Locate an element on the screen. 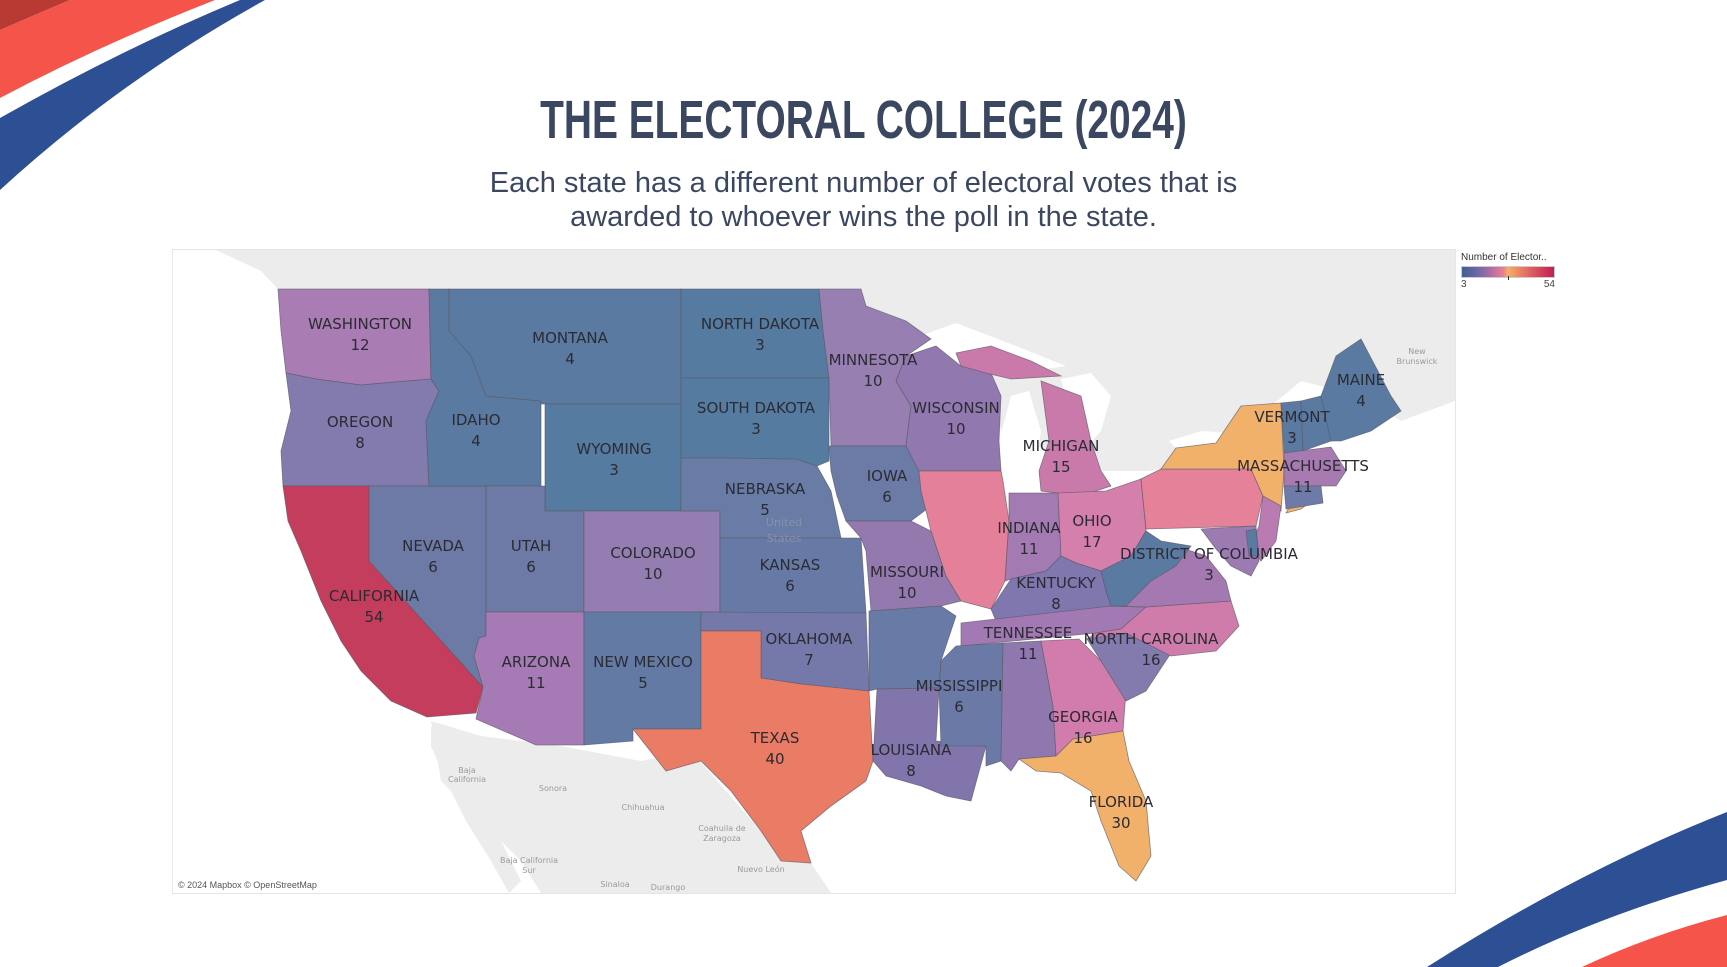 Image resolution: width=1727 pixels, height=967 pixels. label-louisiana: LOUISIANA is located at coordinates (911, 750).